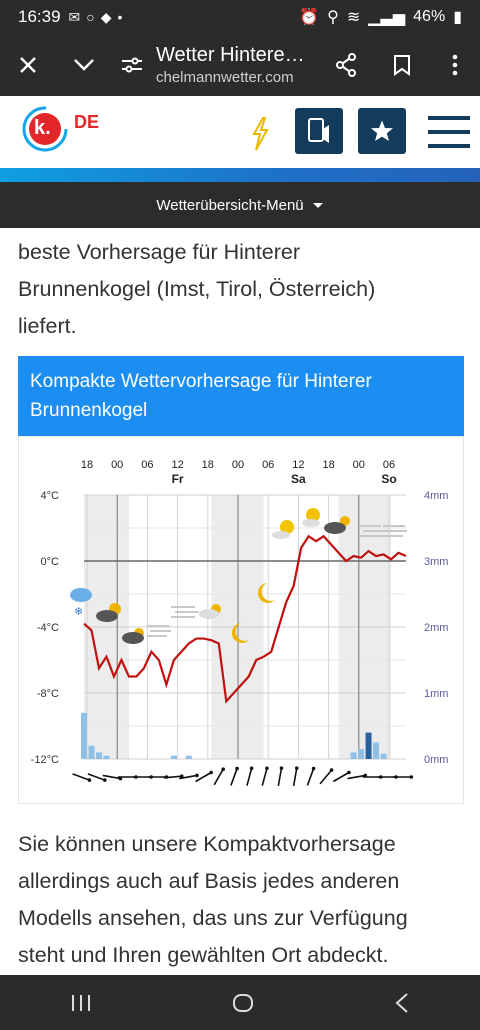  What do you see at coordinates (209, 881) in the screenshot?
I see `outro-line: allerdings auch auf Basis jedes anderen` at bounding box center [209, 881].